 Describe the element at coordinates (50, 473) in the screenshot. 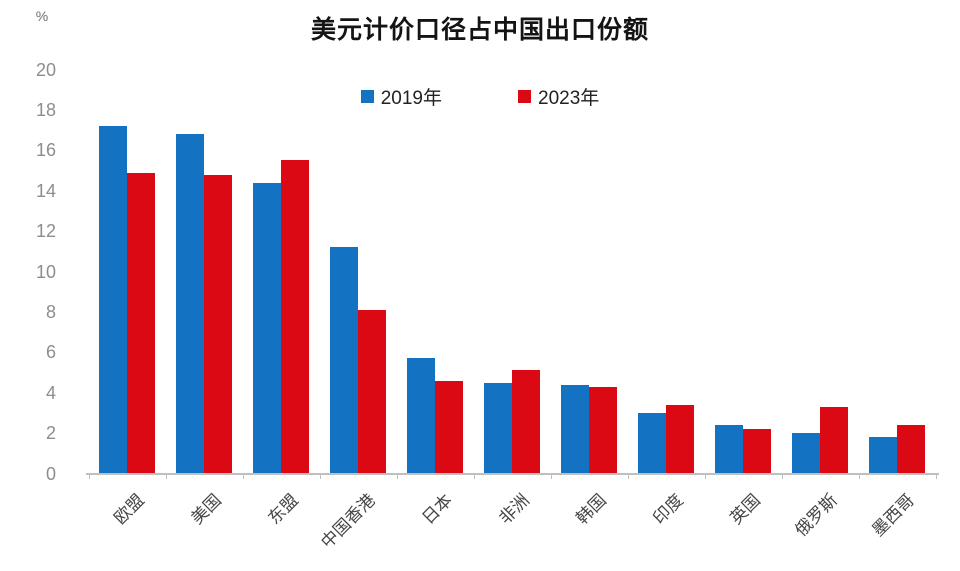

I see `y-tick-label-0: 0` at that location.